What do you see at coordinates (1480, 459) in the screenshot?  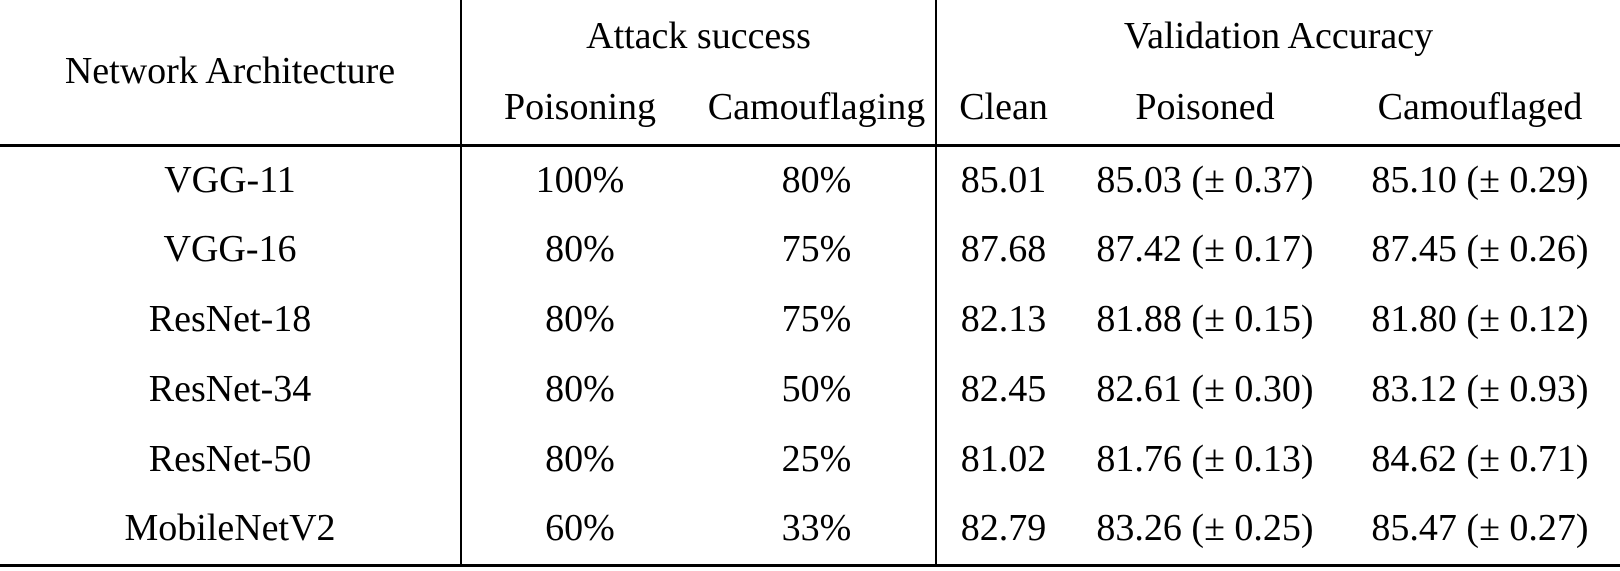 I see `cell-camouflaged: 84.62 (± 0.71)` at bounding box center [1480, 459].